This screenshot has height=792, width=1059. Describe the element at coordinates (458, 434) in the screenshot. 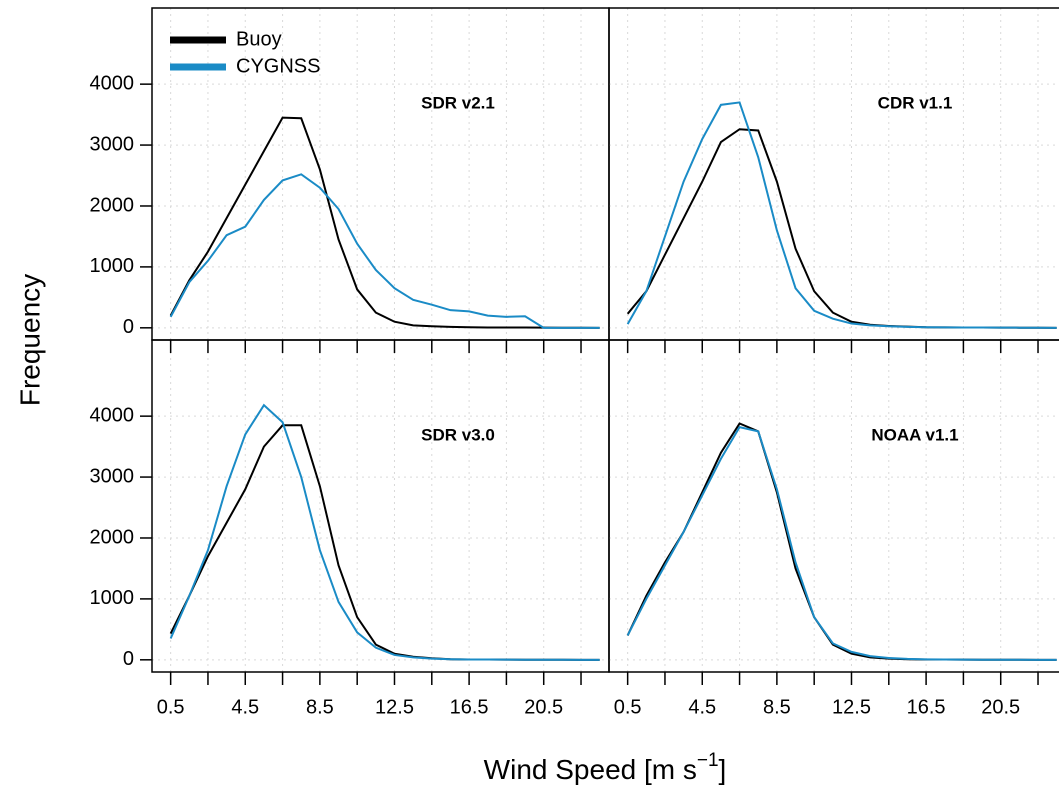

I see `panel-label: SDR v3.0` at that location.